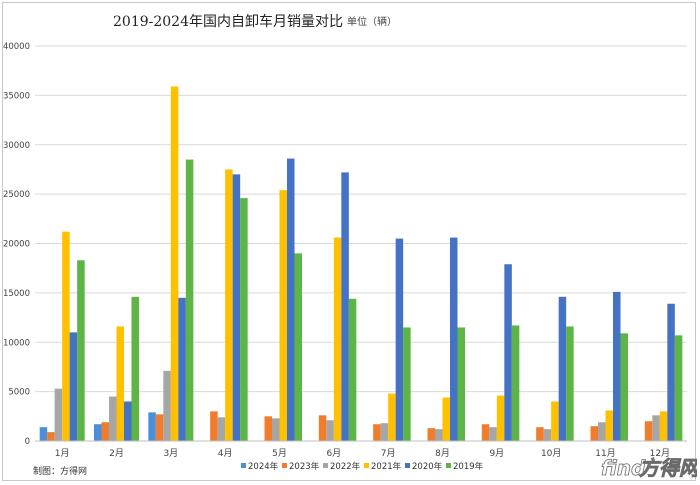  What do you see at coordinates (496, 453) in the screenshot?
I see `x-tick-label: 9月` at bounding box center [496, 453].